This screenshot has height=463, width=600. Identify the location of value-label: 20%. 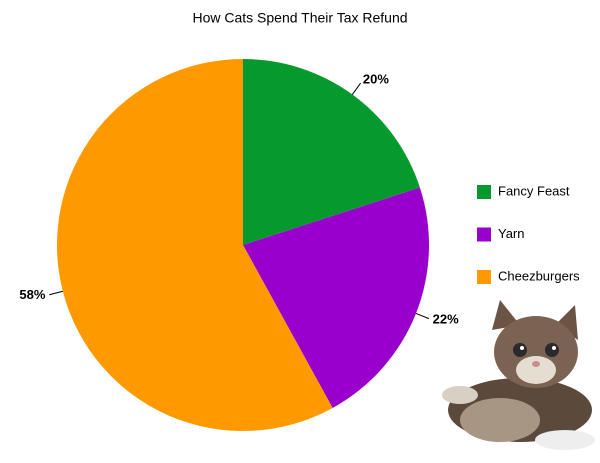
(376, 78).